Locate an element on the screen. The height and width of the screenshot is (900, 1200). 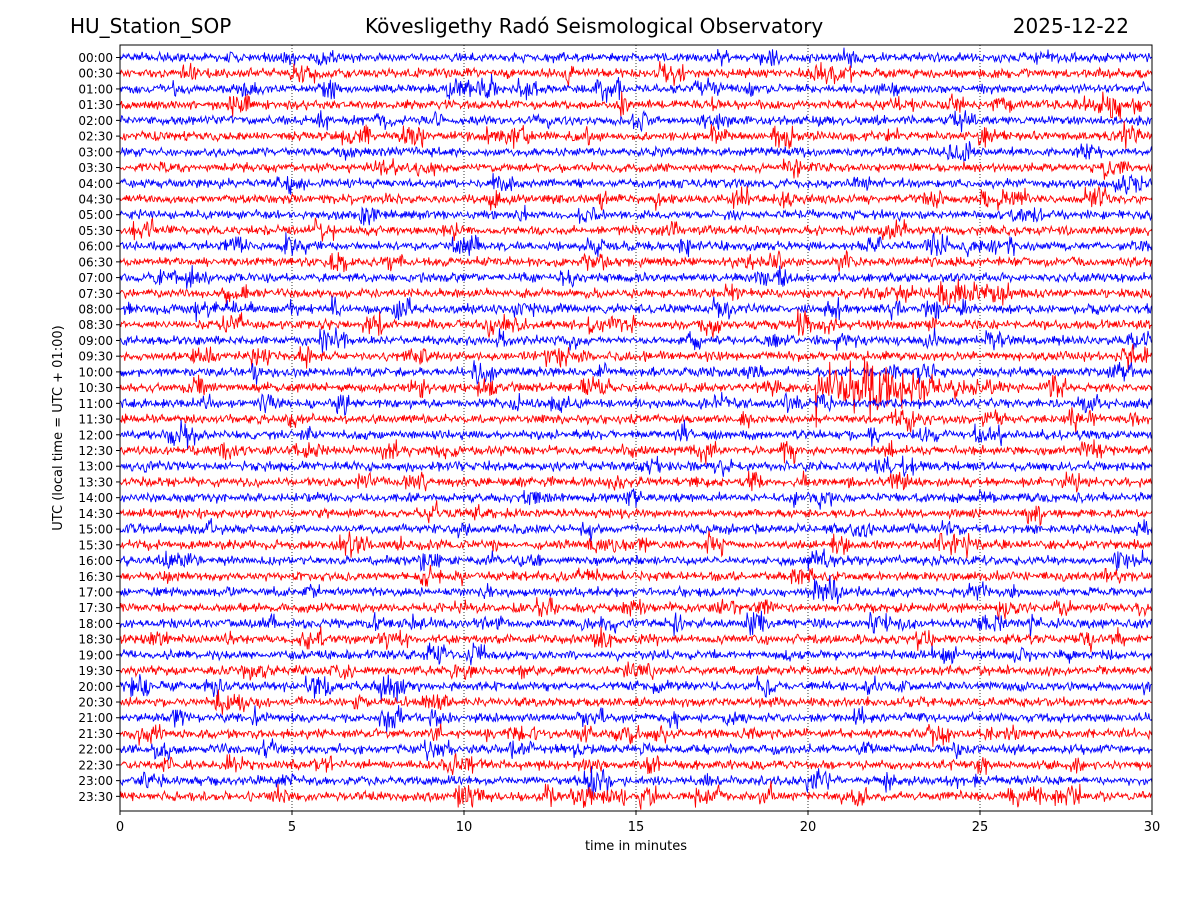
y-tick-label: 00:00 is located at coordinates (95, 58).